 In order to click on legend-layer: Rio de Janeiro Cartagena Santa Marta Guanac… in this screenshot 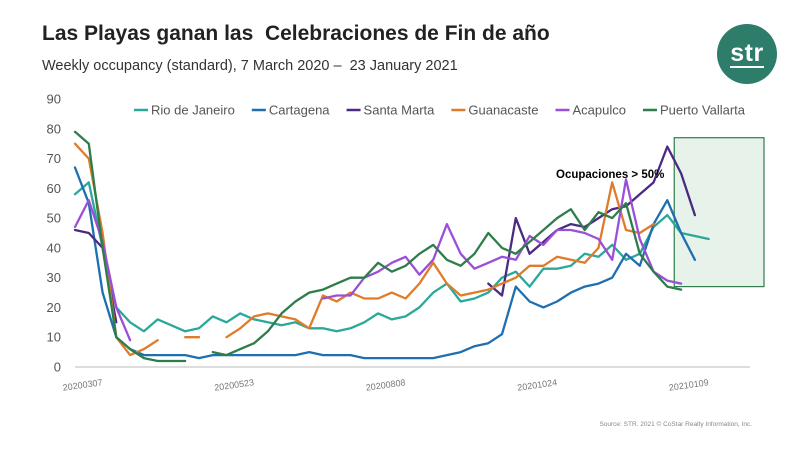, I will do `click(440, 110)`.